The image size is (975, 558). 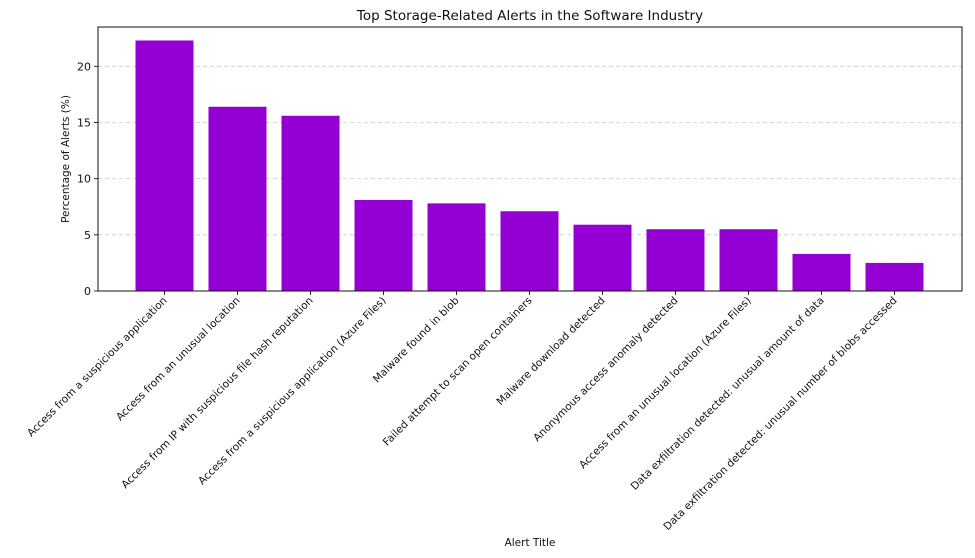 I want to click on x-axis-label: Alert Title, so click(x=530, y=543).